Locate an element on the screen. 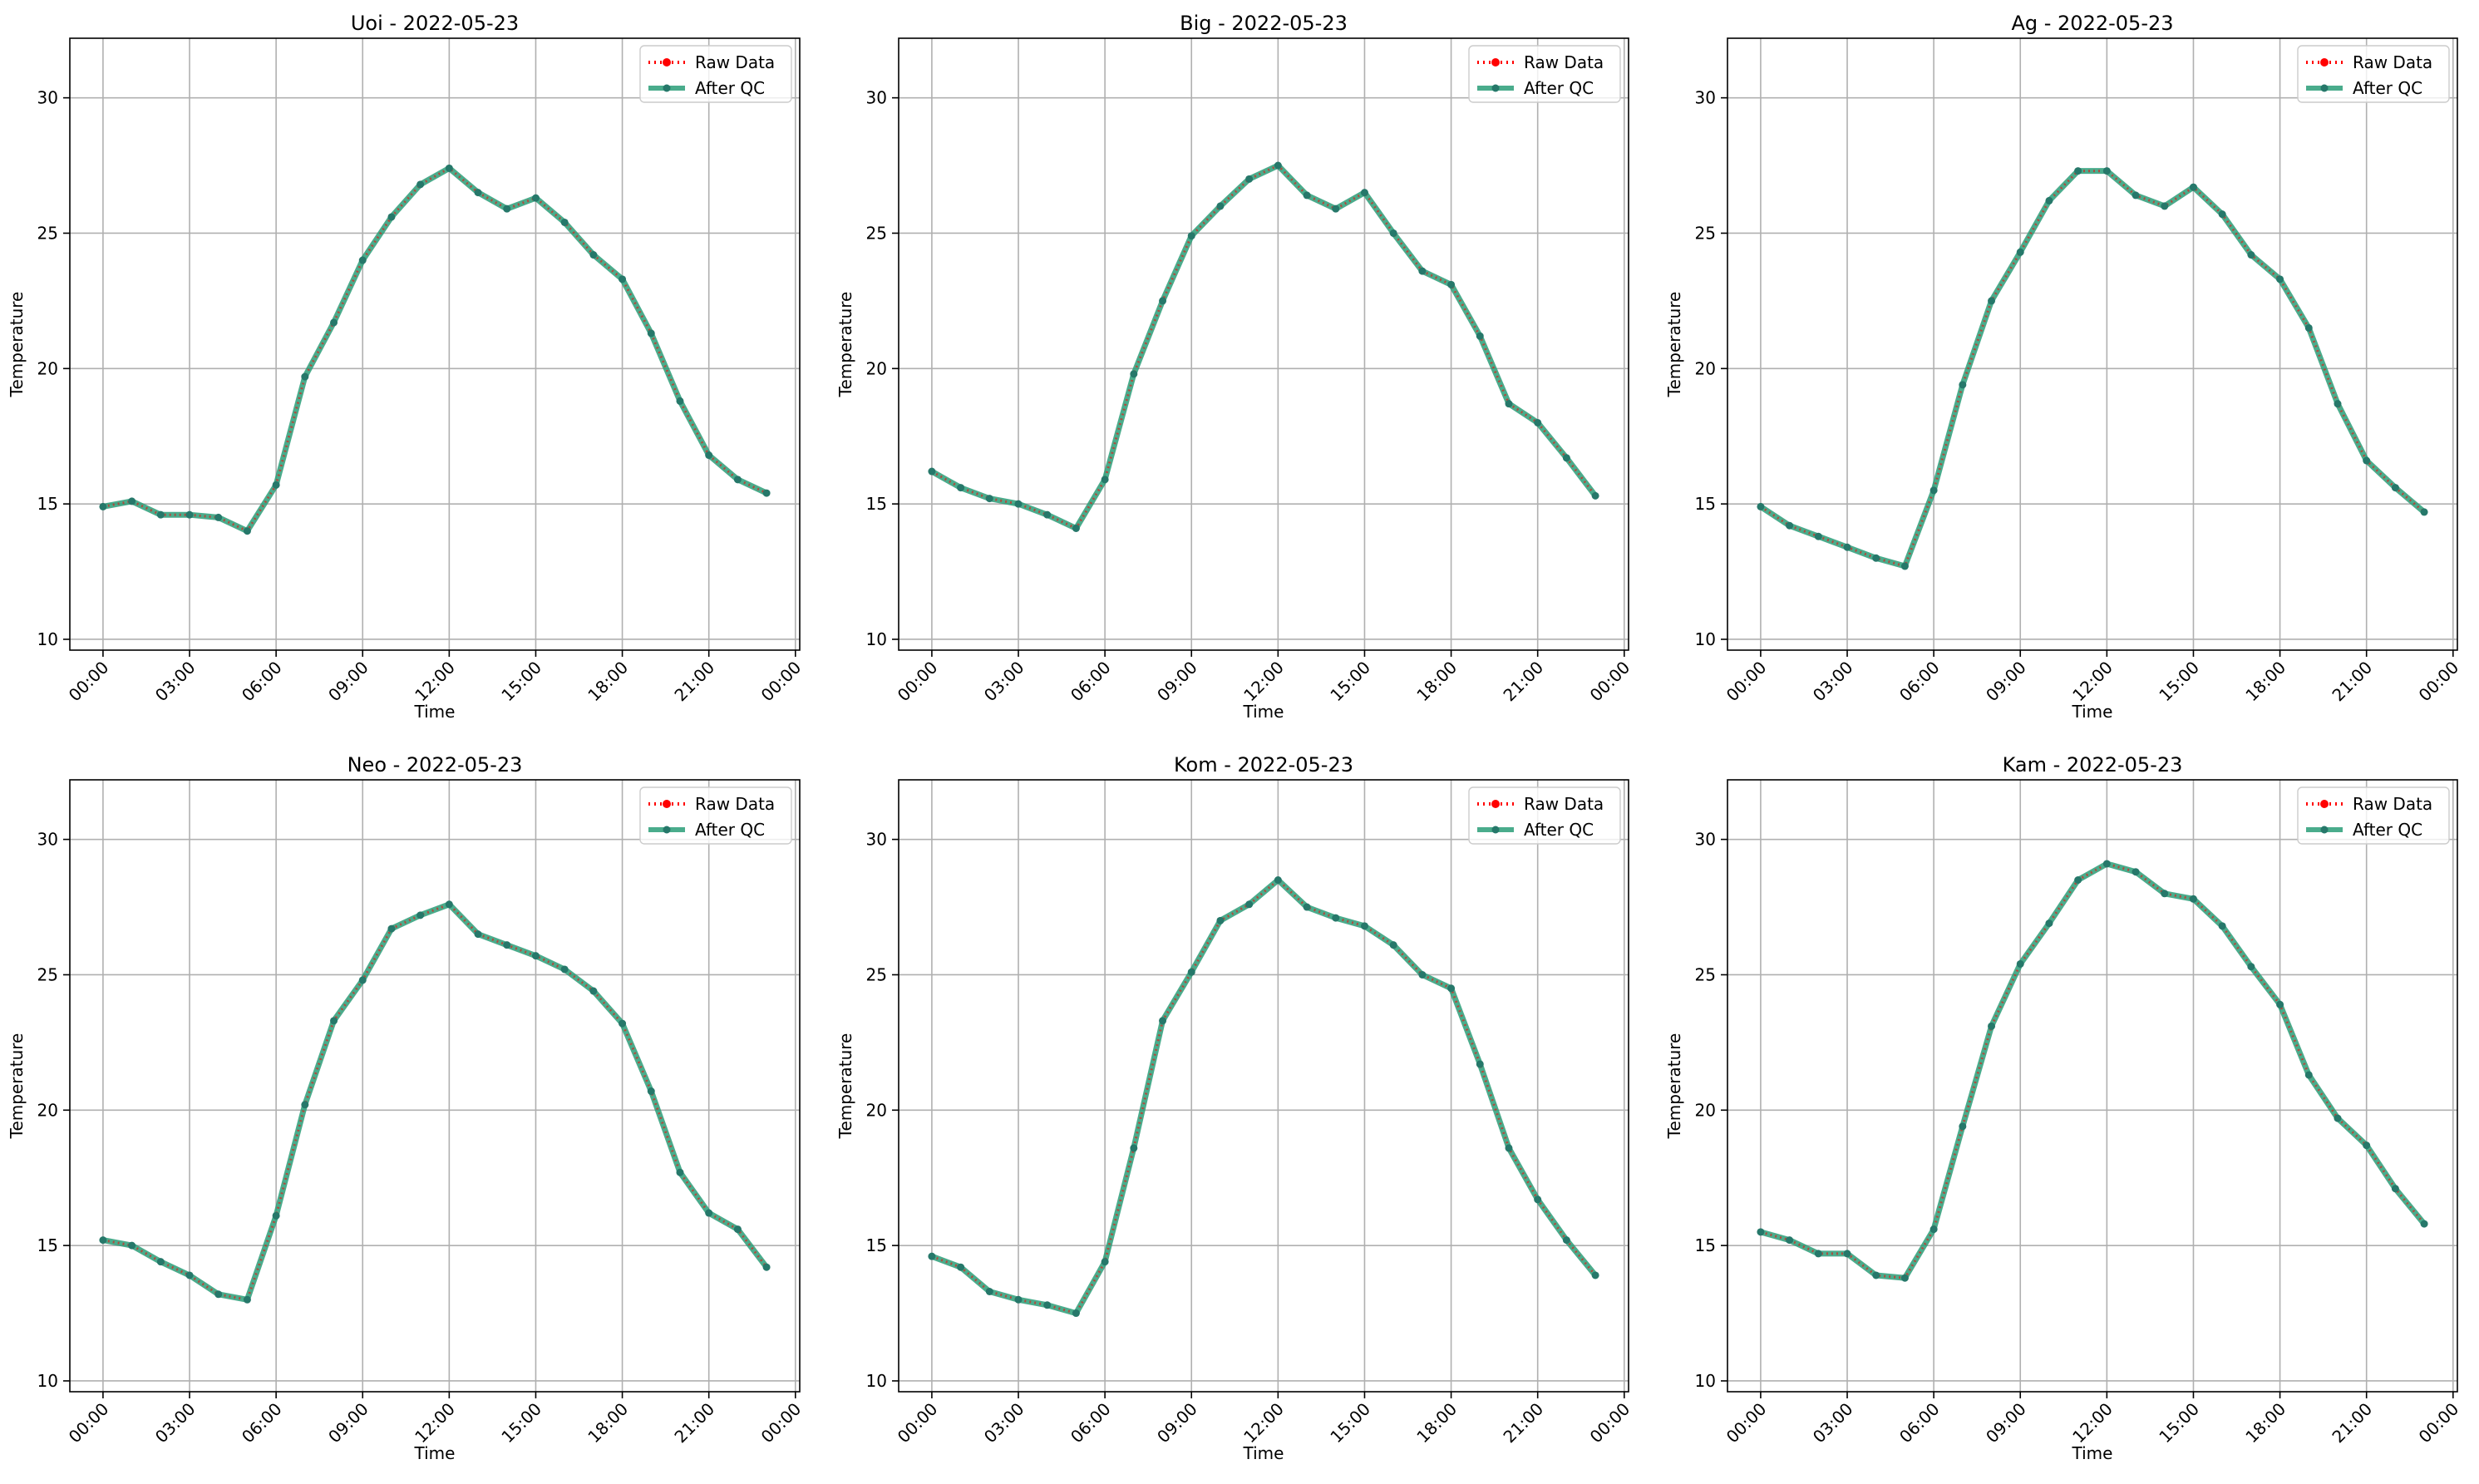 Image resolution: width=2479 pixels, height=1484 pixels. chart-title: Kom - 2022-05-23 is located at coordinates (1263, 765).